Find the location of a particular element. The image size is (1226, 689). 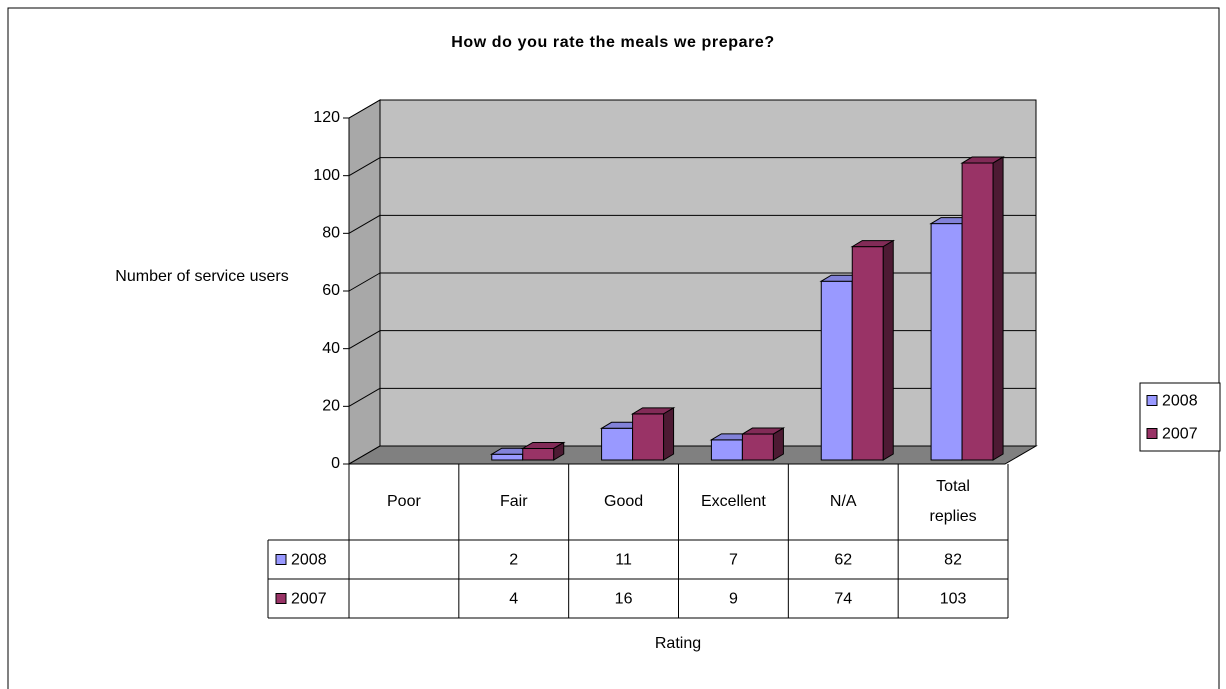

y-tick-label: 0 is located at coordinates (335, 463).